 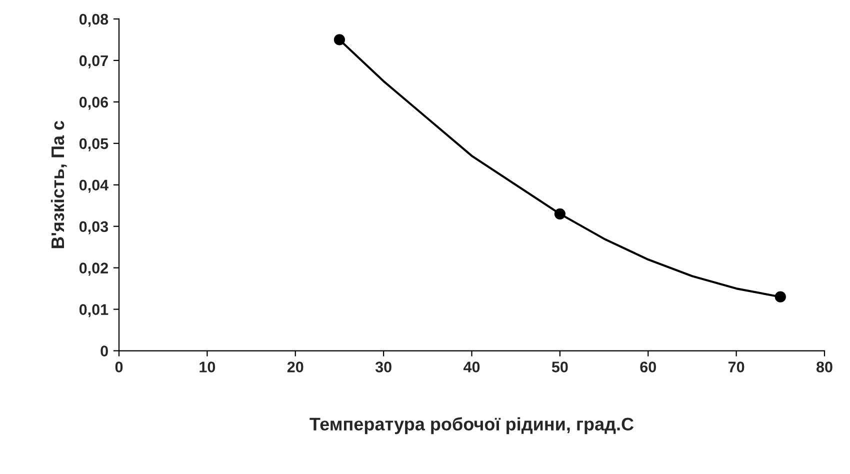 What do you see at coordinates (383, 367) in the screenshot?
I see `x-tick-label: 30` at bounding box center [383, 367].